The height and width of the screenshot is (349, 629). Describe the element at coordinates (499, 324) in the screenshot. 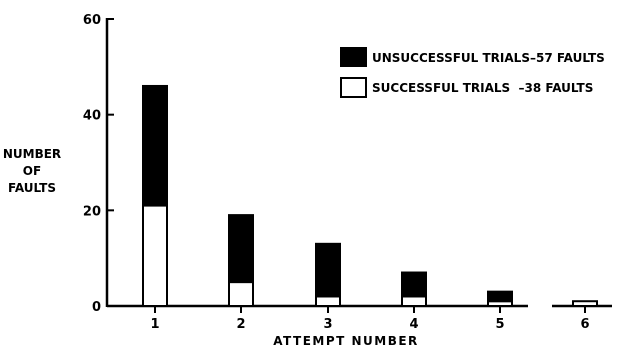

I see `x-tick-label: 5` at that location.